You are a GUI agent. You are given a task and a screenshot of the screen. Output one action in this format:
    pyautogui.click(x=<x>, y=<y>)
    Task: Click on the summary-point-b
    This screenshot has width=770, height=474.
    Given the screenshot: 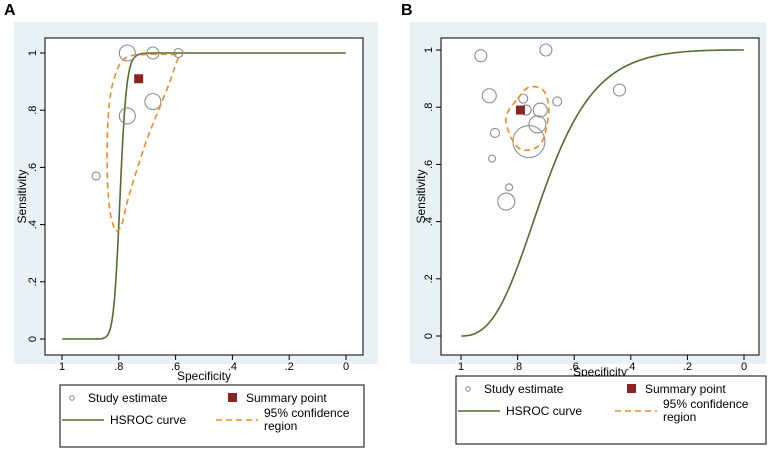 What is the action you would take?
    pyautogui.click(x=520, y=110)
    